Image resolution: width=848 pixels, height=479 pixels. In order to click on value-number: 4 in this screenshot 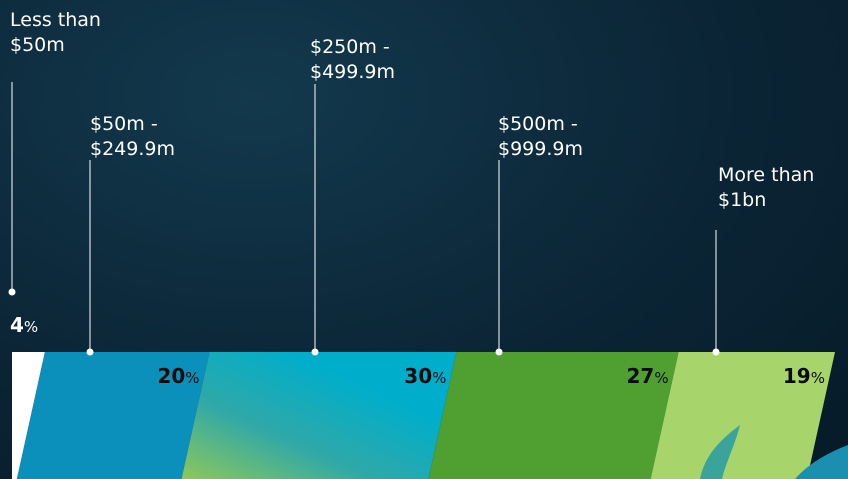, I will do `click(17, 325)`.